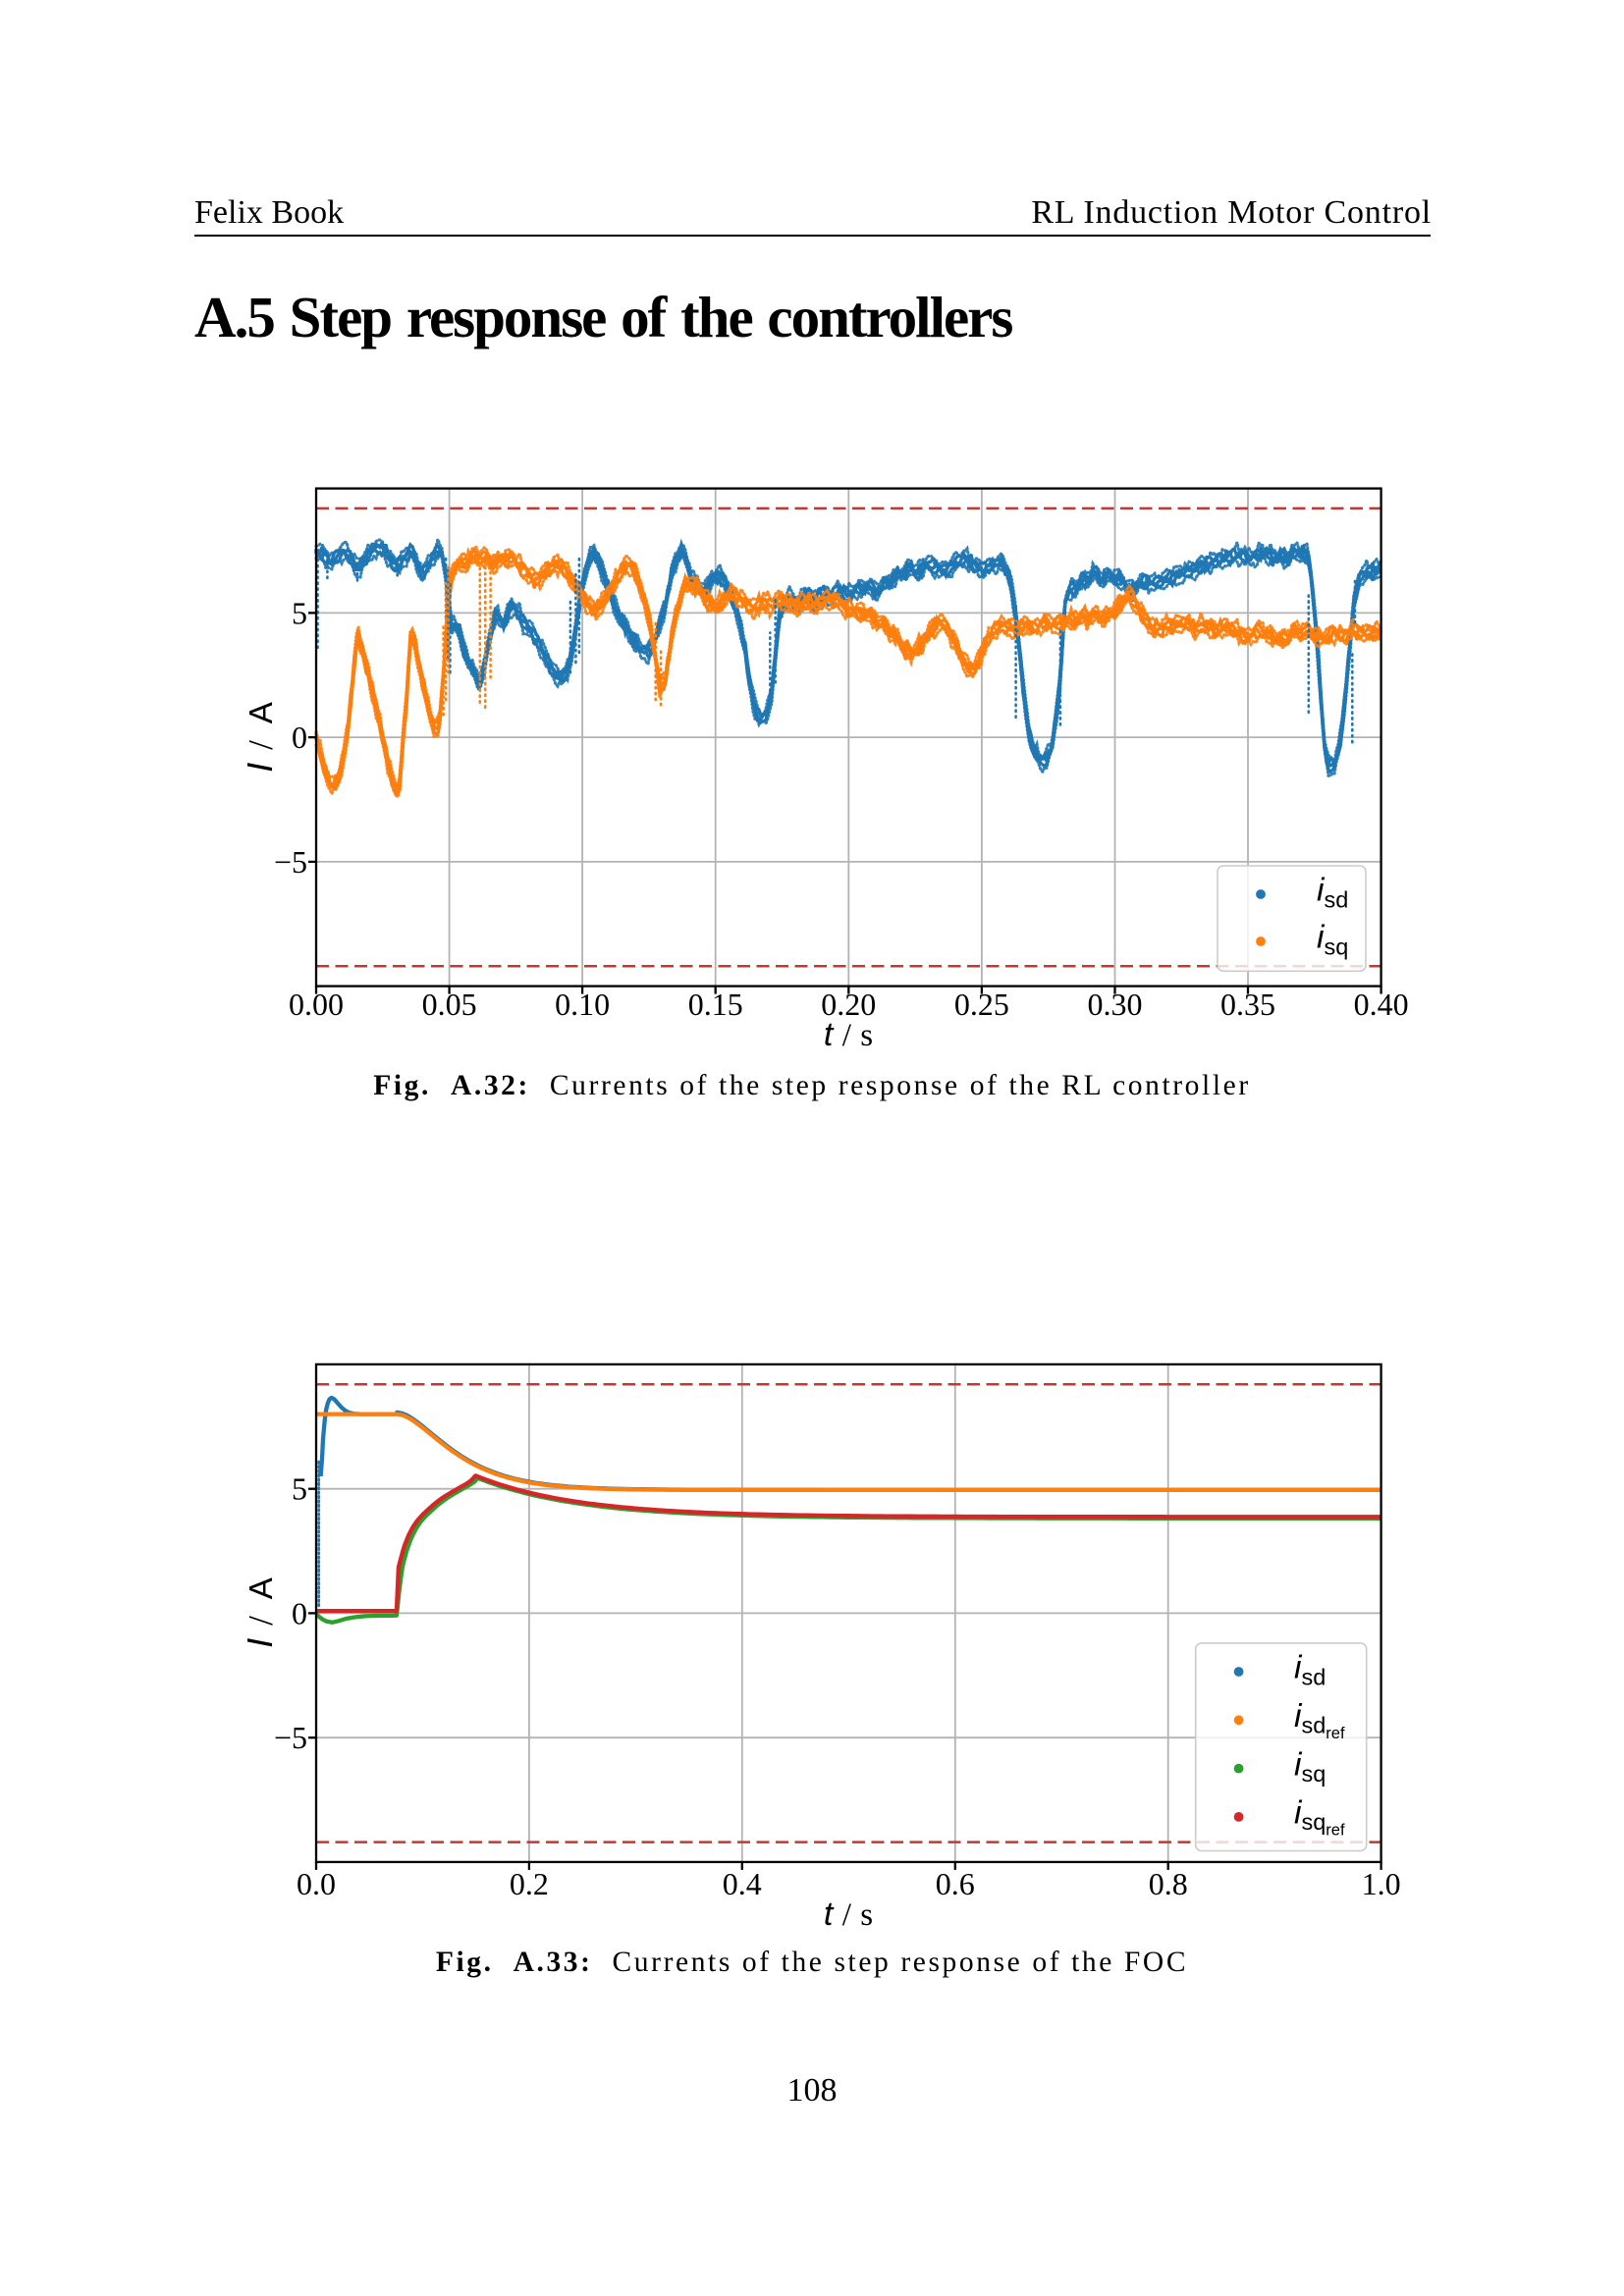  What do you see at coordinates (955, 1883) in the screenshot?
I see `svg-text: 0.6` at bounding box center [955, 1883].